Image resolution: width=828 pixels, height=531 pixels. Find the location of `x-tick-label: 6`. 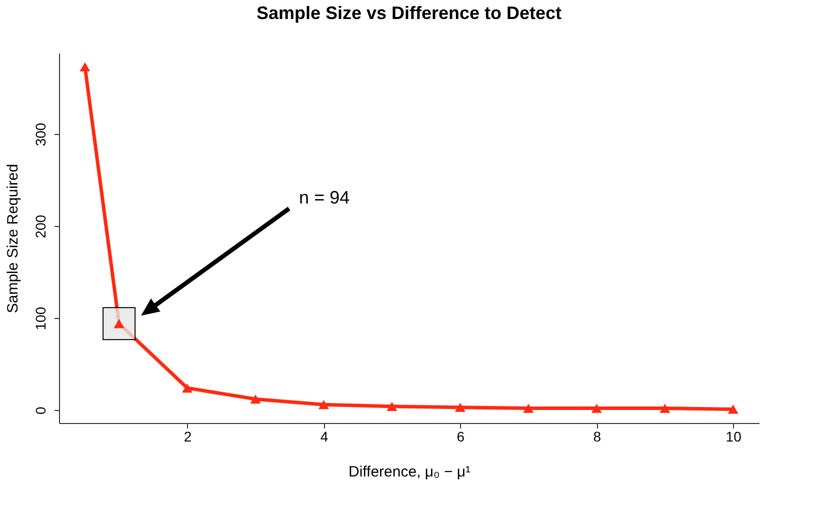

x-tick-label: 6 is located at coordinates (460, 436).